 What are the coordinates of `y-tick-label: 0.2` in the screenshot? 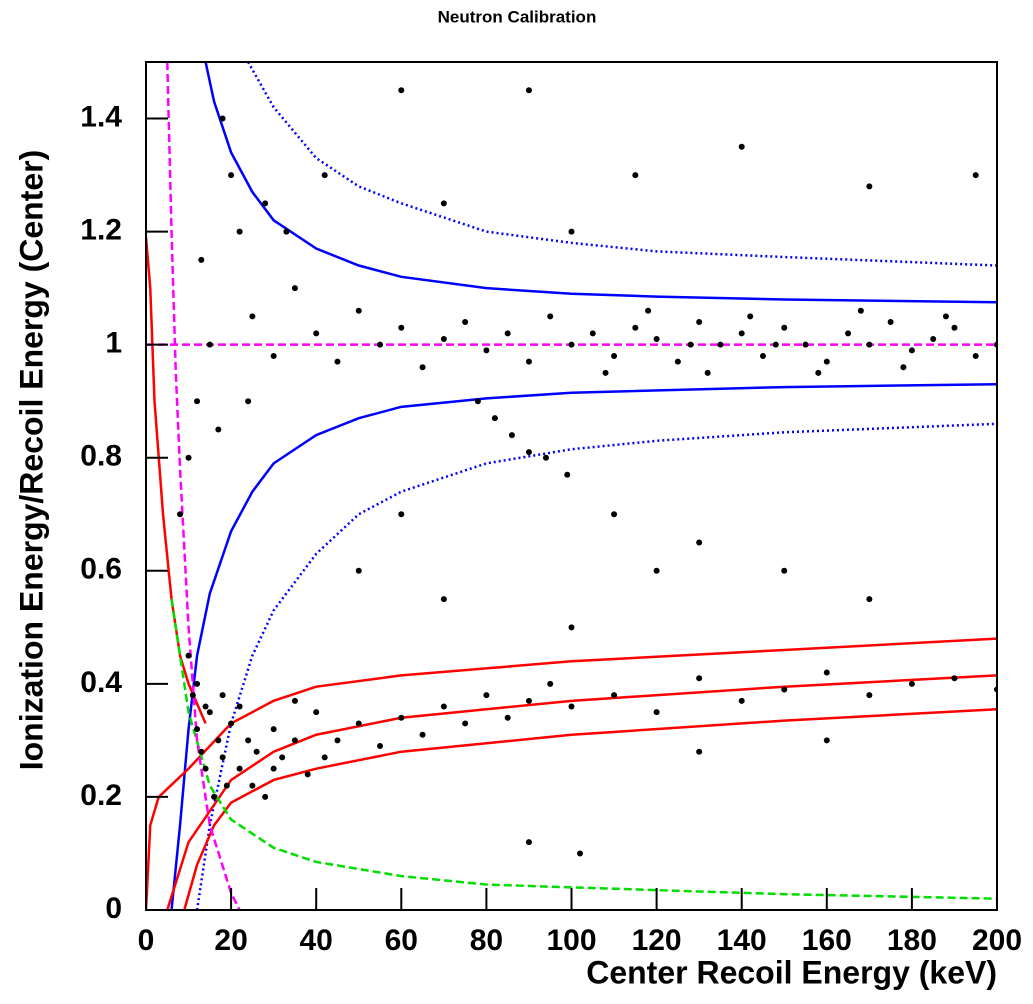 It's located at (101, 795).